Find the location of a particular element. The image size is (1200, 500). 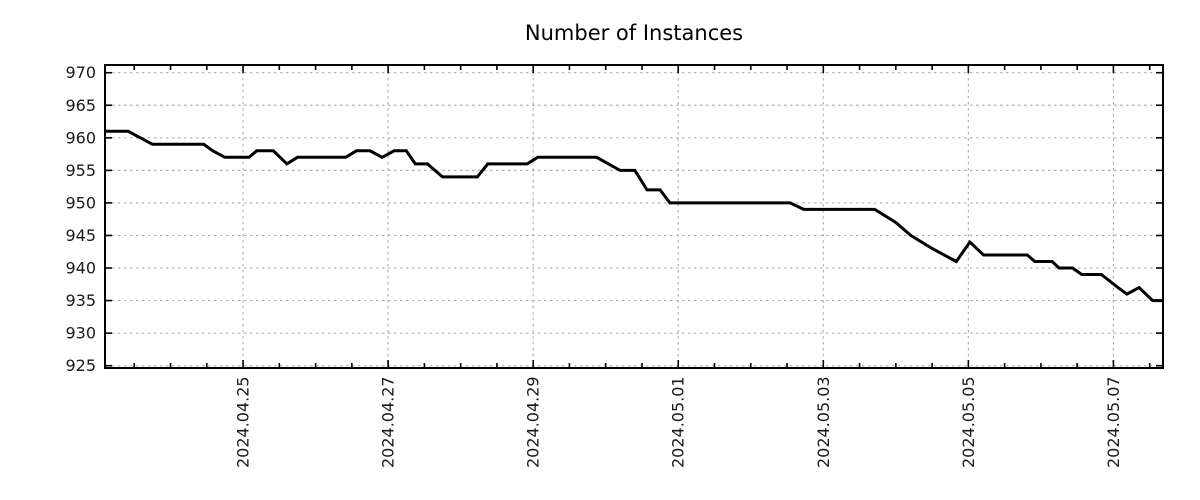

y-tick-label: 930 is located at coordinates (80, 333).